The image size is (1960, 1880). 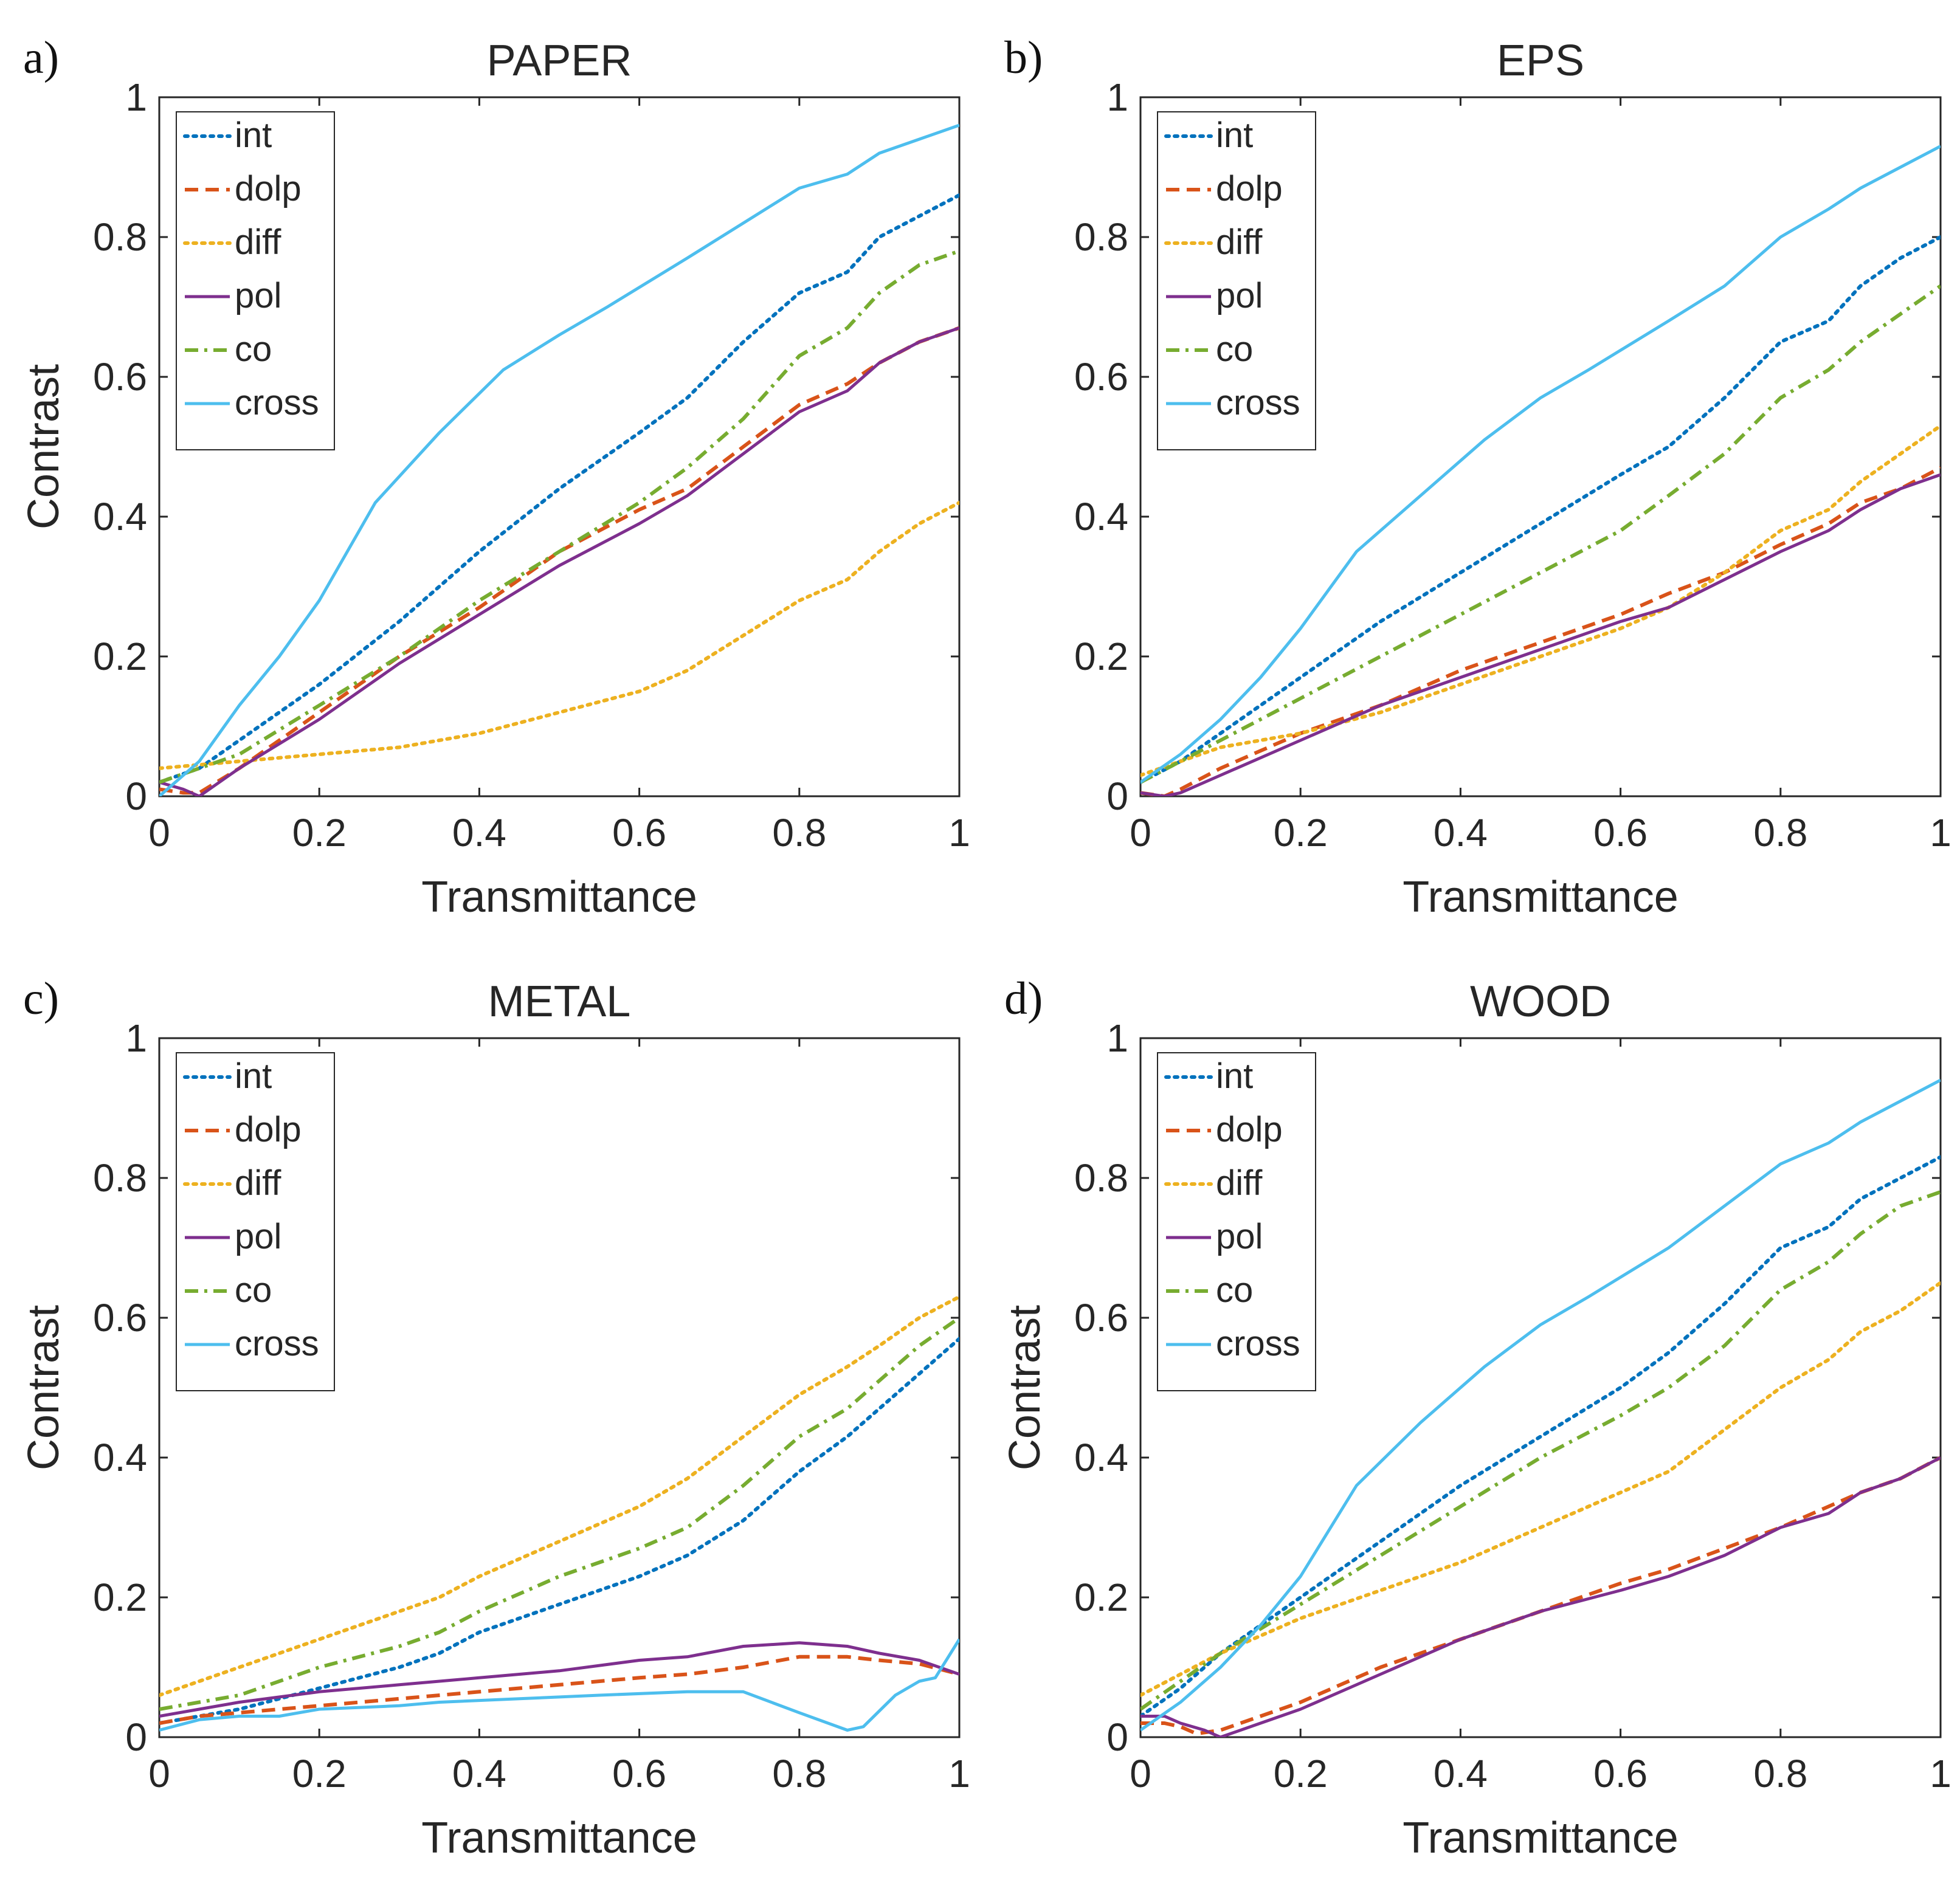 What do you see at coordinates (1540, 1001) in the screenshot?
I see `chart-title: WOOD` at bounding box center [1540, 1001].